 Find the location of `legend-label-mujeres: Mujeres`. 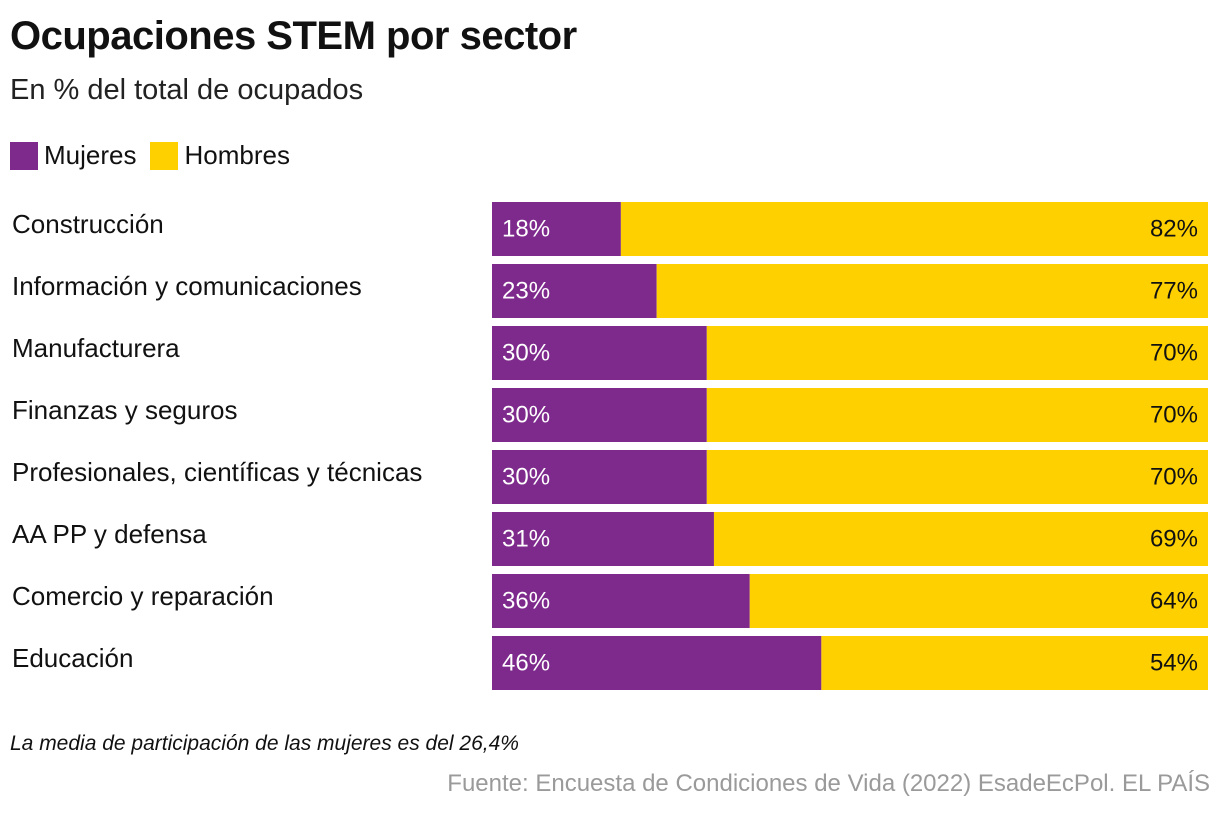

legend-label-mujeres: Mujeres is located at coordinates (90, 155).